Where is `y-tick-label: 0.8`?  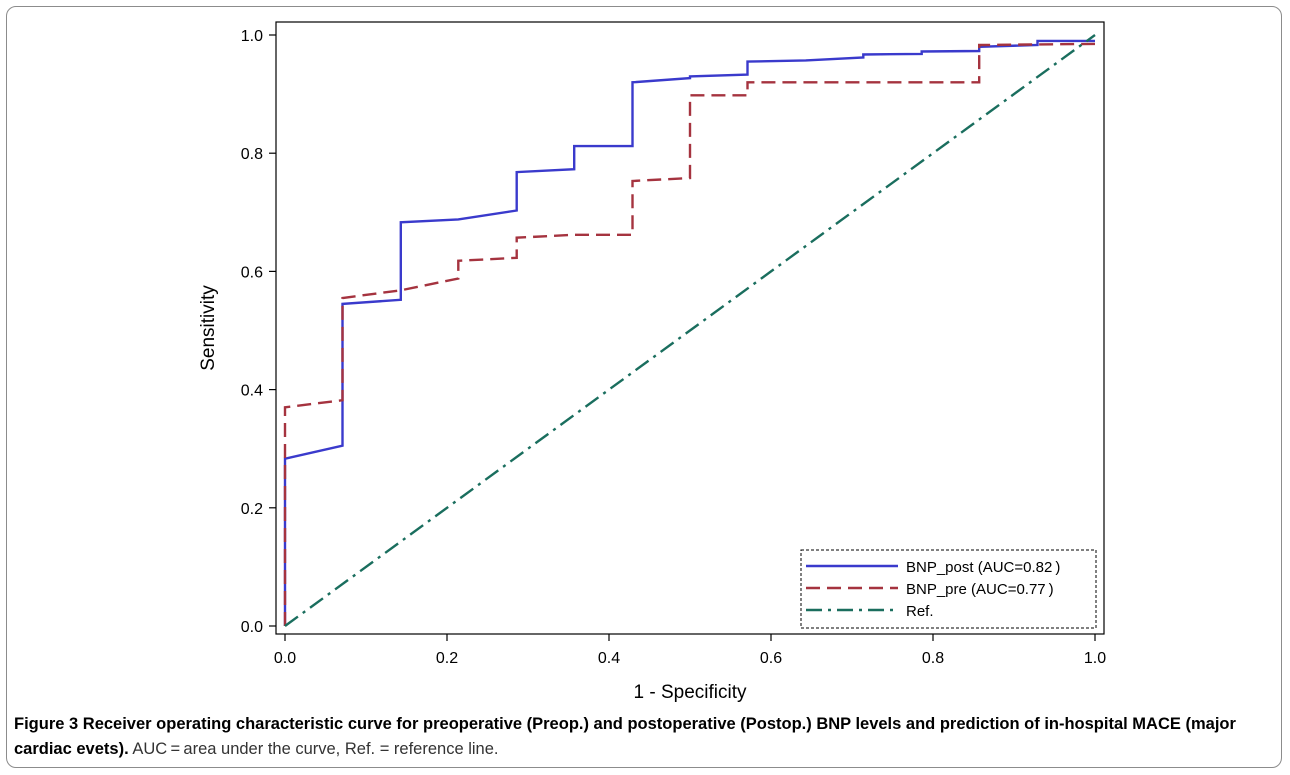 y-tick-label: 0.8 is located at coordinates (252, 154).